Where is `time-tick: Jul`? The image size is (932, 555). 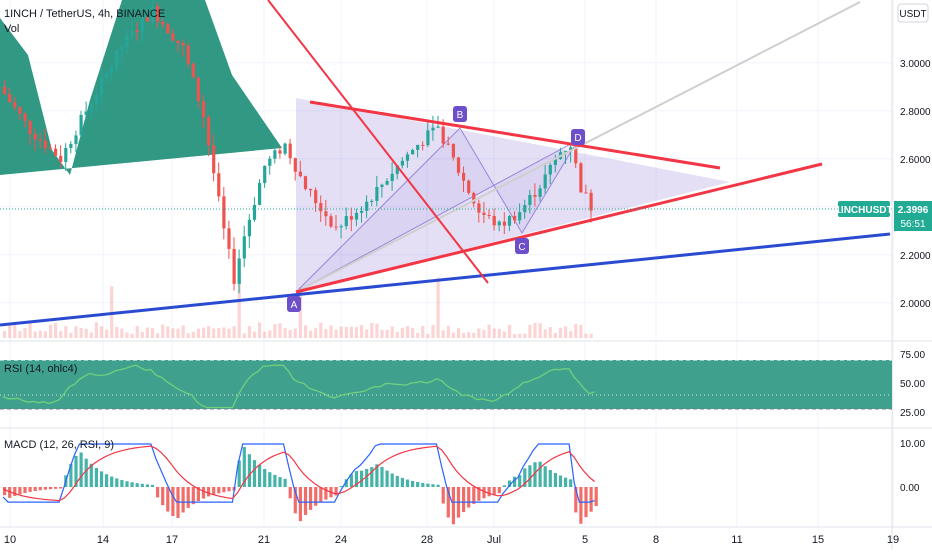
time-tick: Jul is located at coordinates (494, 540).